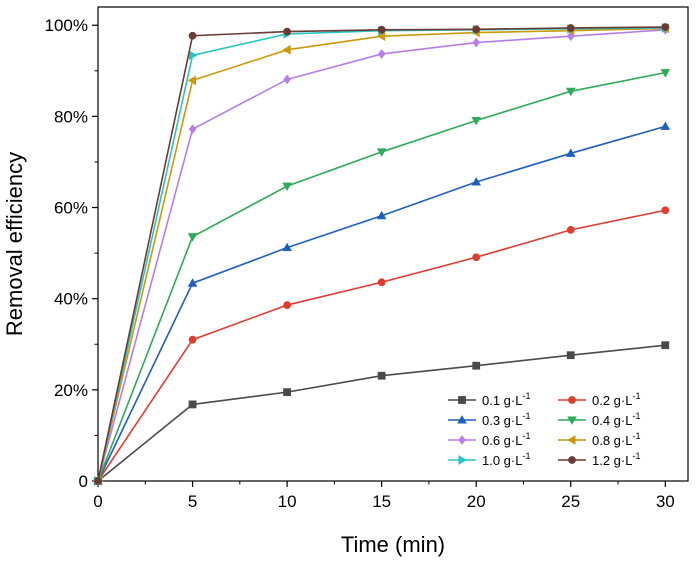 This screenshot has height=565, width=700. What do you see at coordinates (502, 400) in the screenshot?
I see `legend-label-text: 0.1 g·L` at bounding box center [502, 400].